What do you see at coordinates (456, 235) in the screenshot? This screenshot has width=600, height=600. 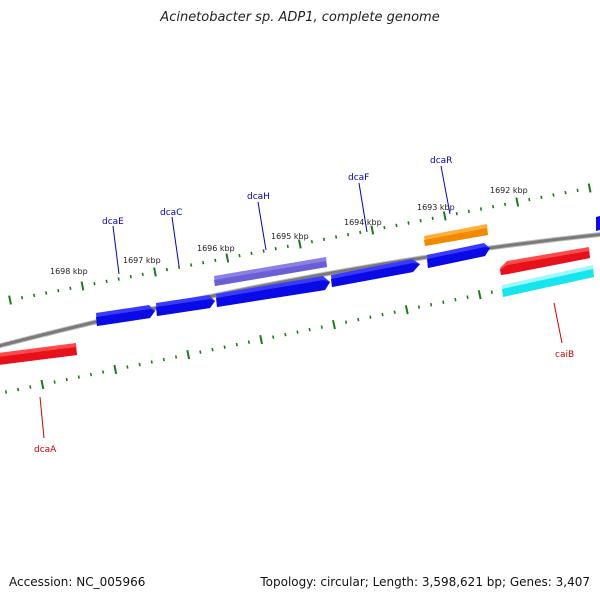 I see `gene-dcaR` at bounding box center [456, 235].